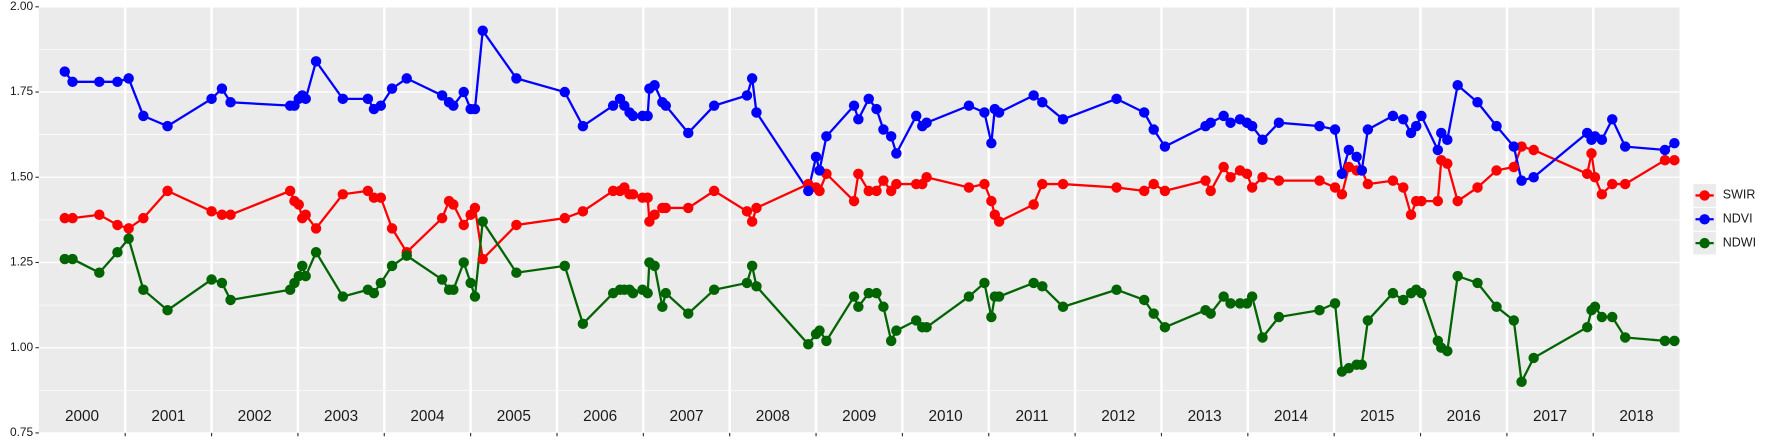 Image resolution: width=1773 pixels, height=442 pixels. Describe the element at coordinates (427, 416) in the screenshot. I see `year-label: 2004` at that location.